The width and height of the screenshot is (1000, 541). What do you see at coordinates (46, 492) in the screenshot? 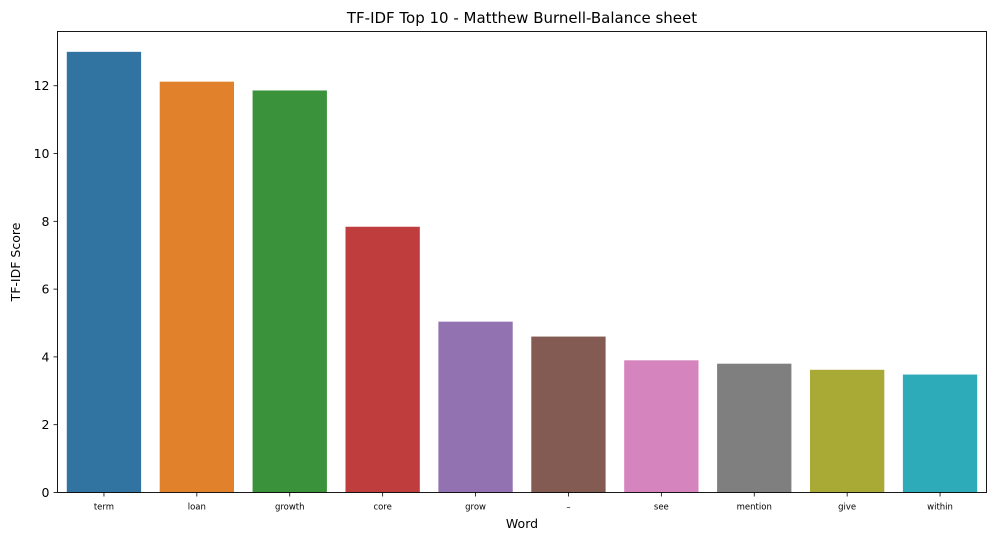
I see `y-tick-label: 0` at bounding box center [46, 492].